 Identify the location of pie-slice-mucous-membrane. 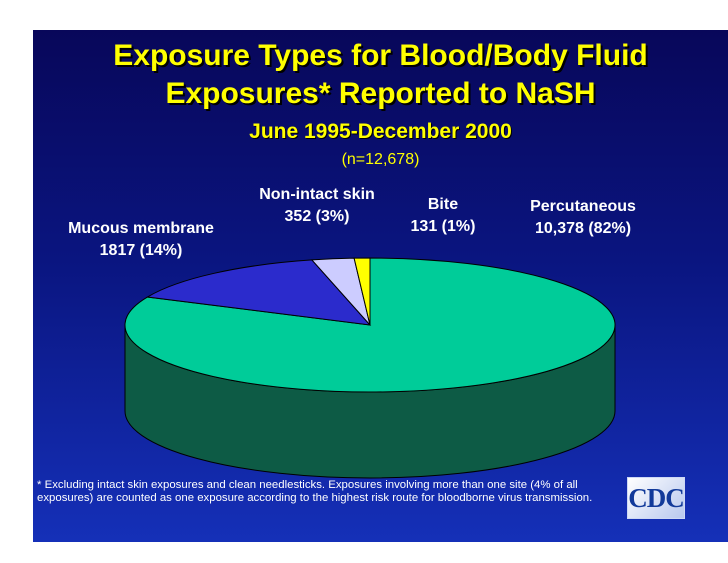
(258, 292).